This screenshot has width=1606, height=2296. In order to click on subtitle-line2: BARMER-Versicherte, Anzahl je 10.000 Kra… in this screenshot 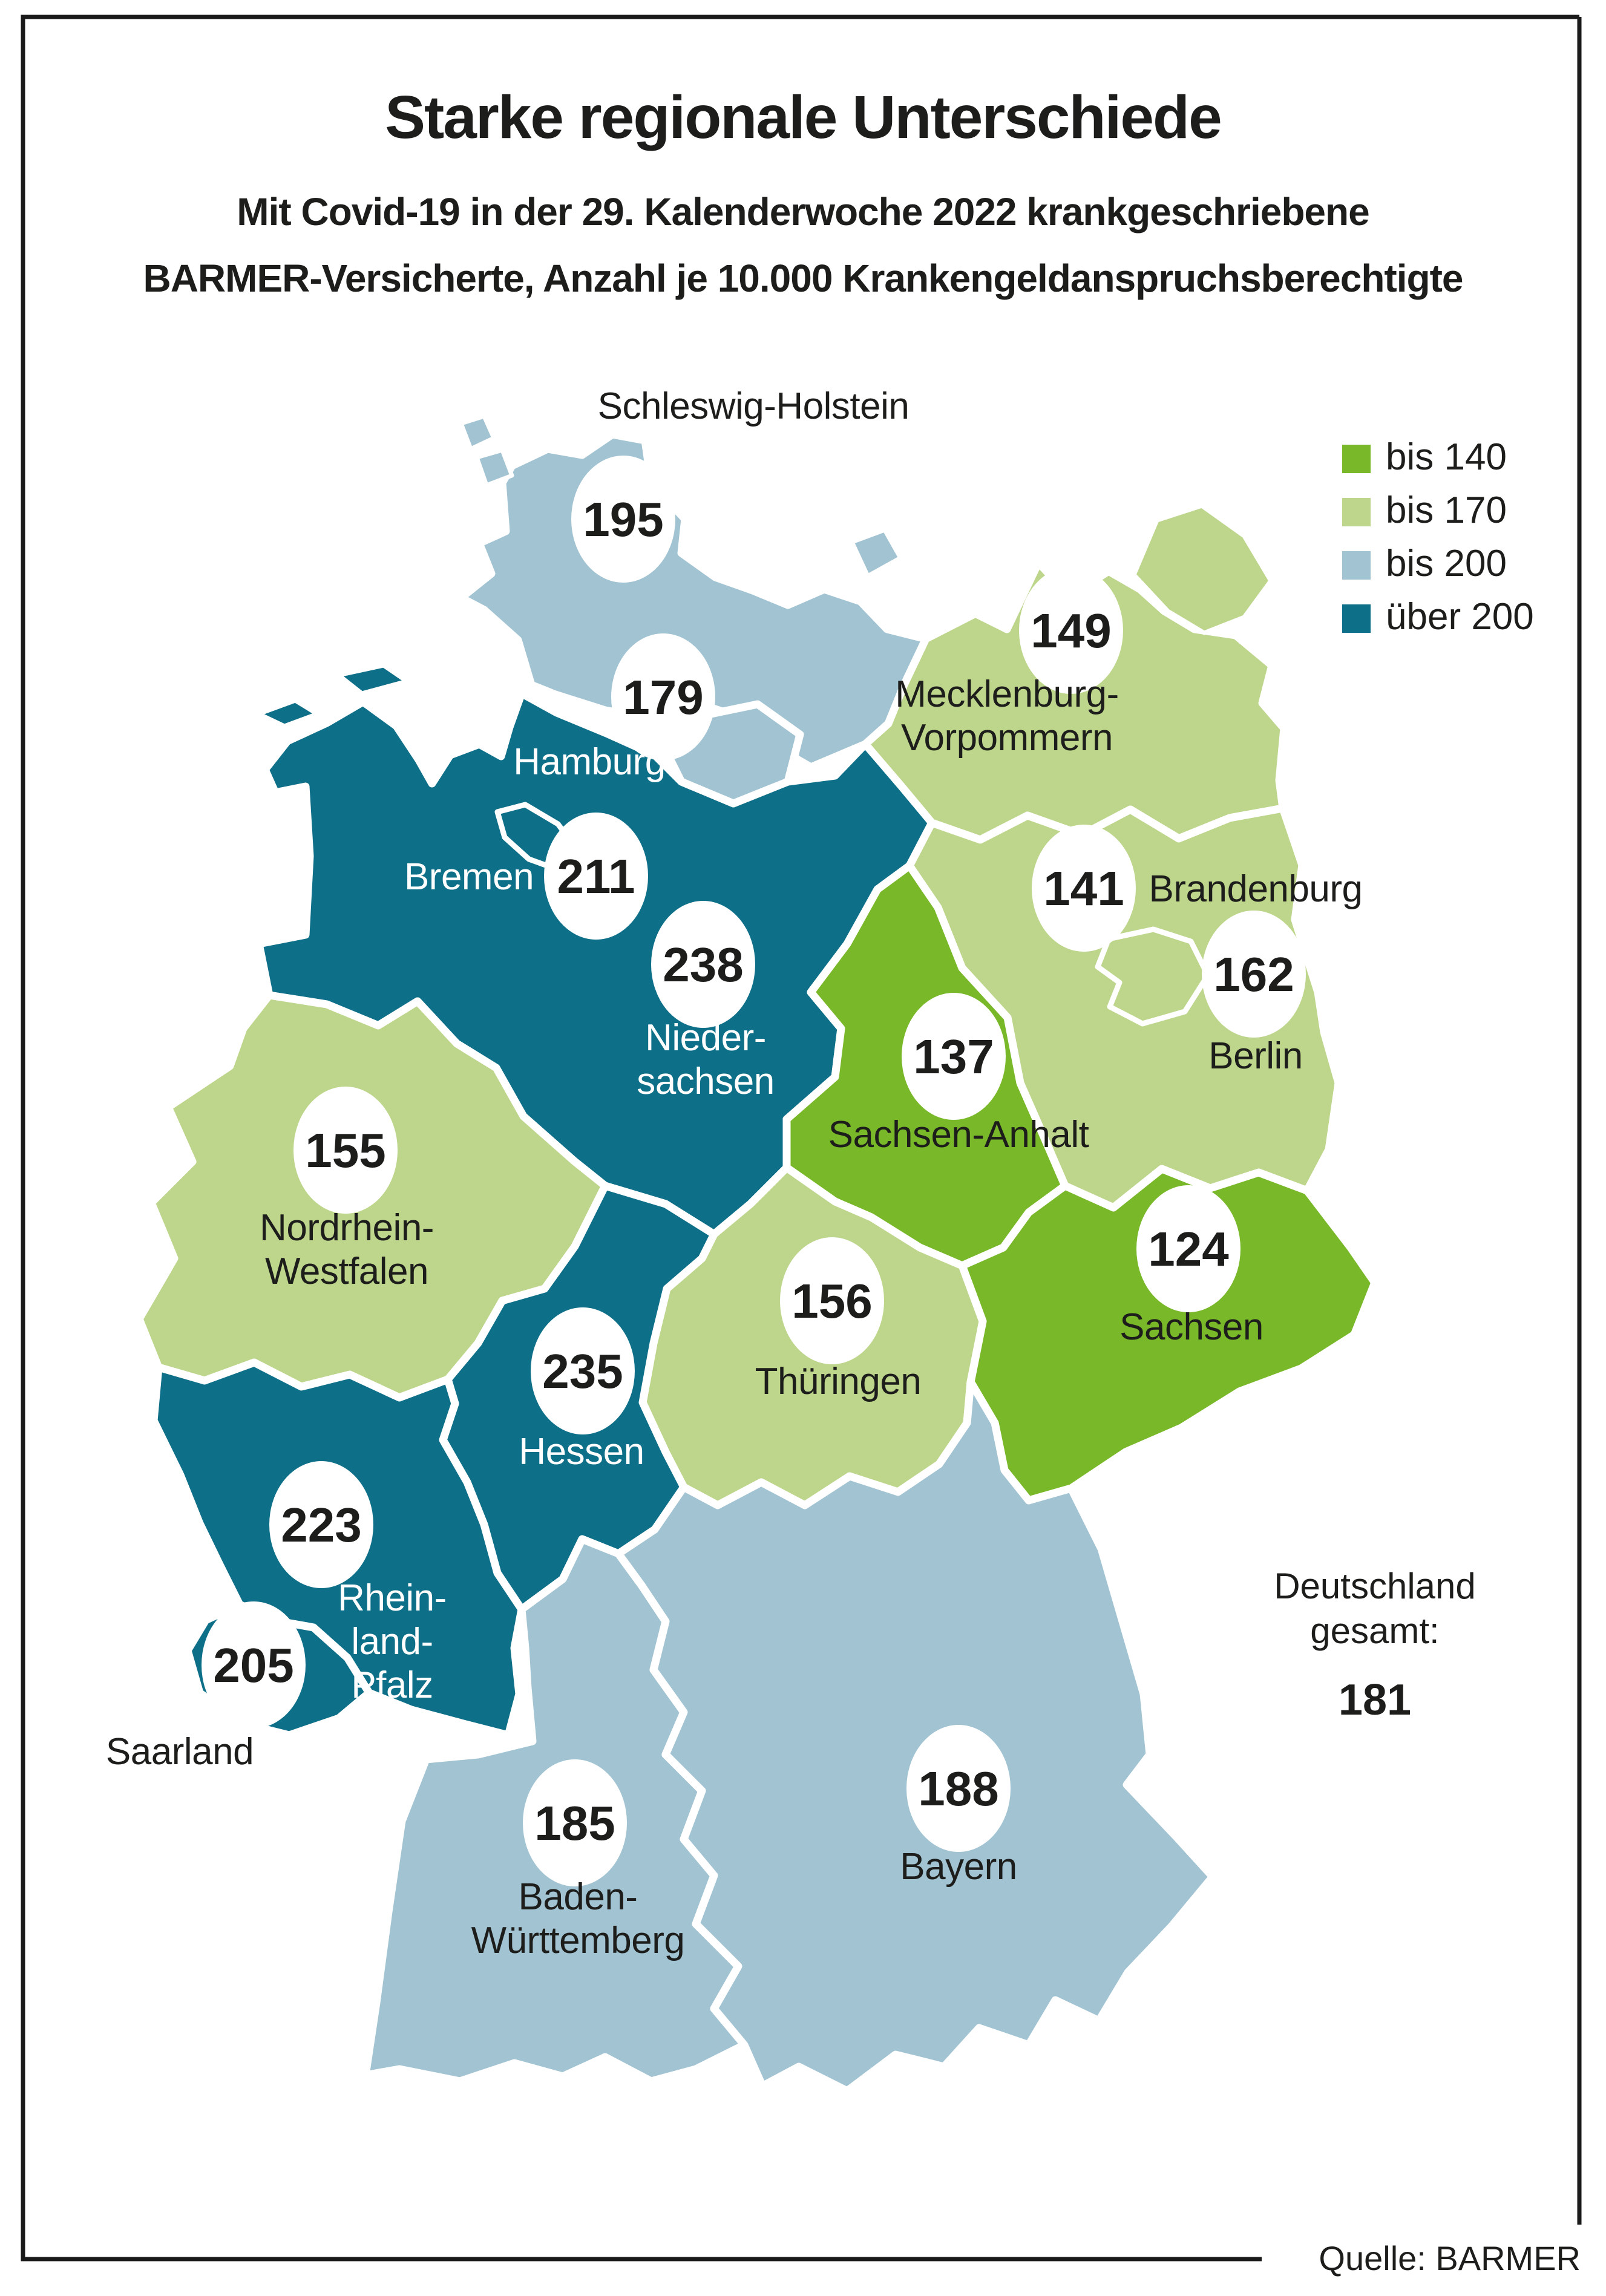, I will do `click(803, 278)`.